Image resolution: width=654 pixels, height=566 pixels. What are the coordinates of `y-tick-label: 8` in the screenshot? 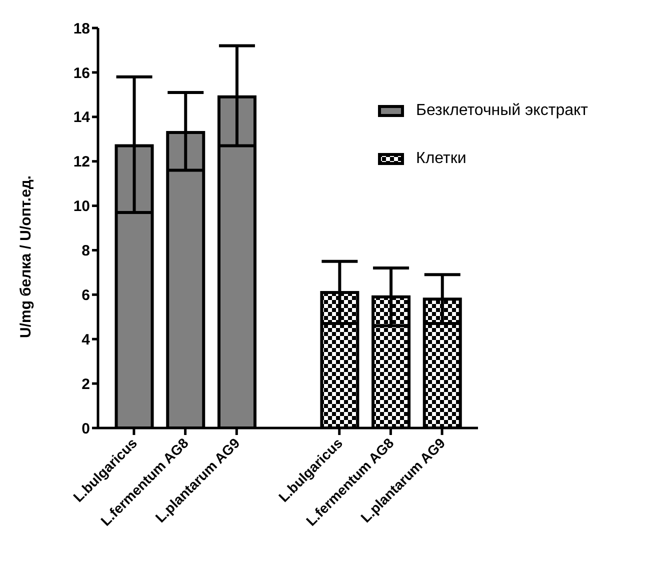 It's located at (86, 251).